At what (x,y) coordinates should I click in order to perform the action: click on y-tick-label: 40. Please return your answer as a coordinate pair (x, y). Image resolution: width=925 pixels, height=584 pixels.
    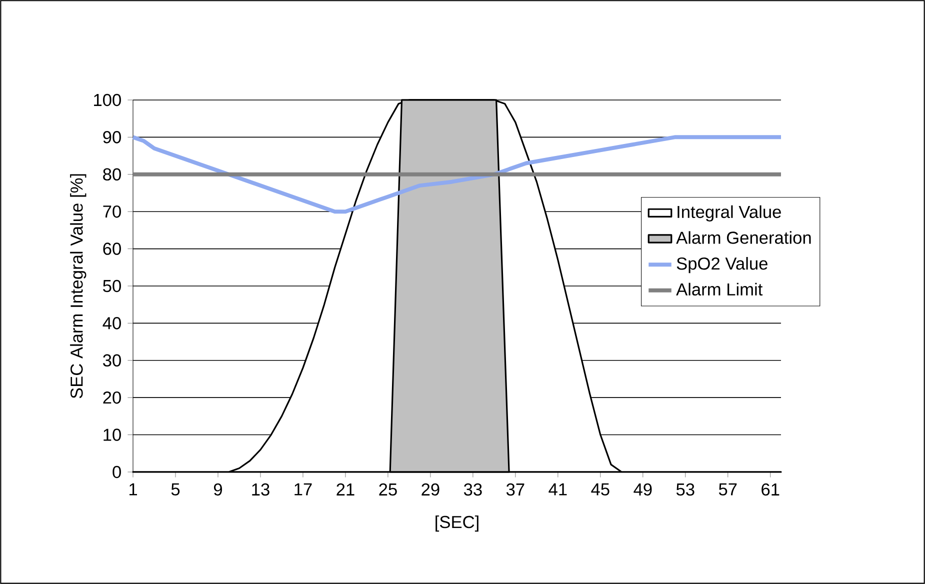
    Looking at the image, I should click on (111, 323).